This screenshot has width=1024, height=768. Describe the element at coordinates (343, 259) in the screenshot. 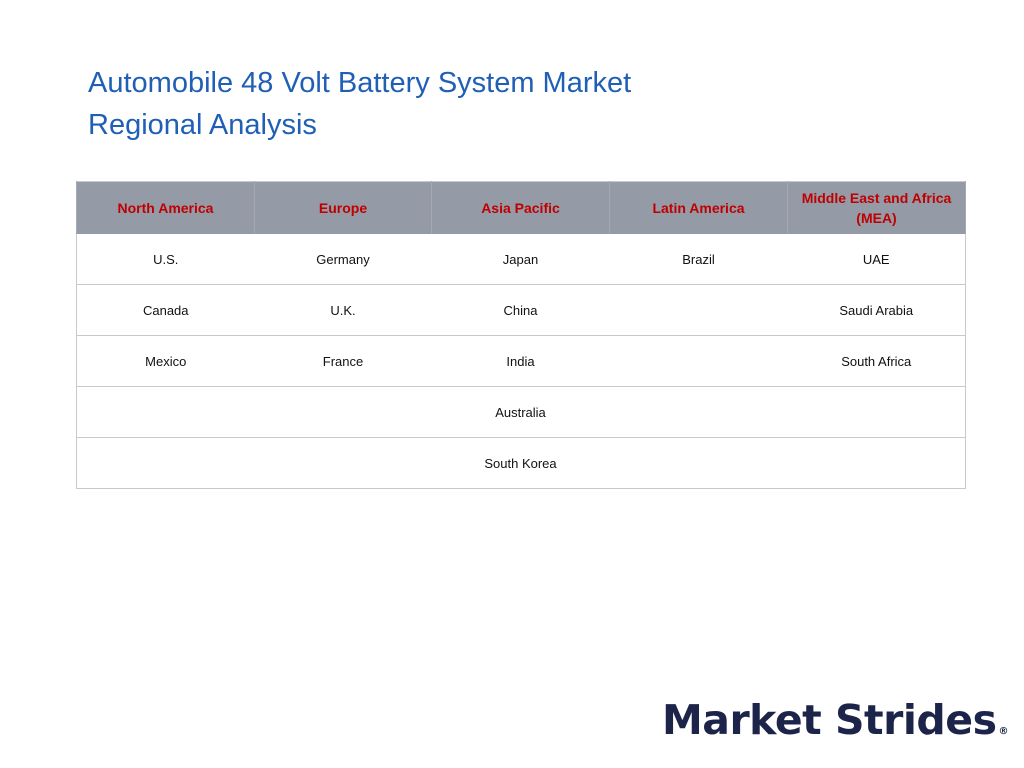

I see `table-cell: Germany` at that location.